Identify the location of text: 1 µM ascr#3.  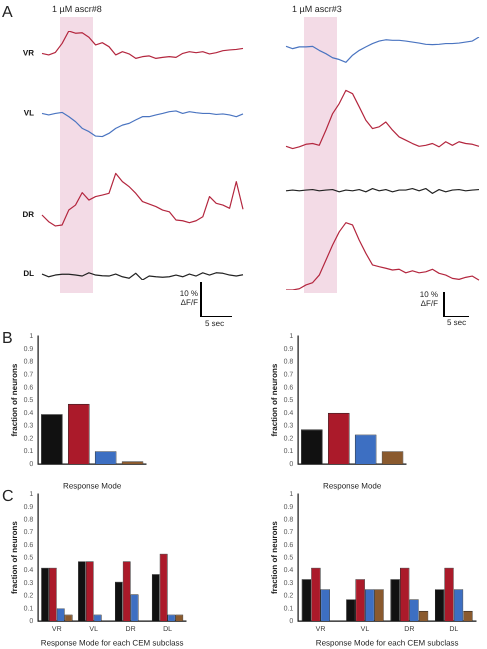
(317, 9).